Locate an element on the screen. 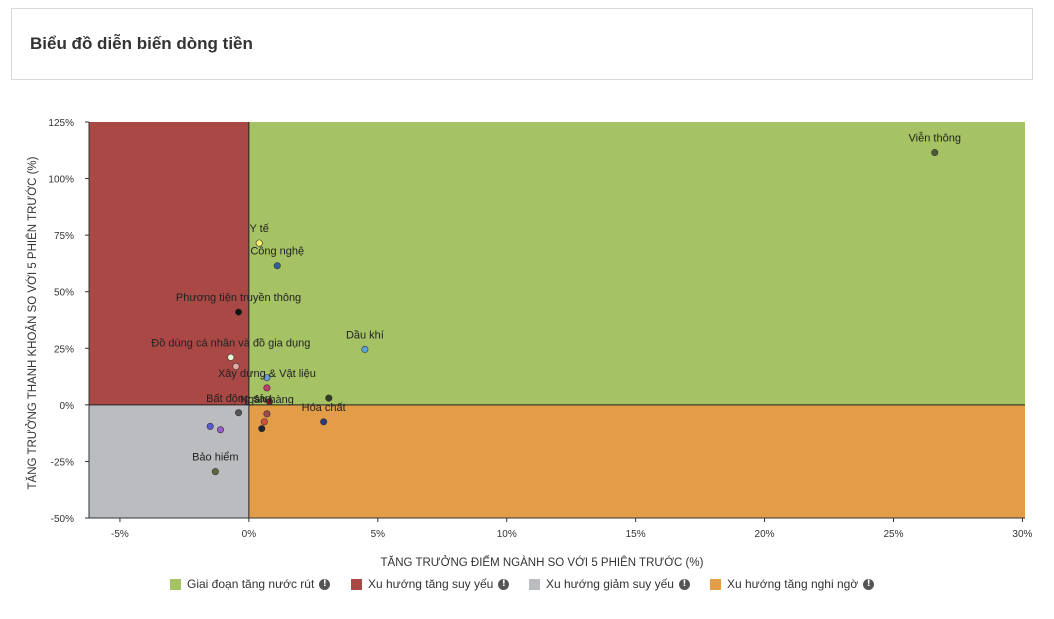 The width and height of the screenshot is (1054, 619). data-label: Viễn thông is located at coordinates (935, 138).